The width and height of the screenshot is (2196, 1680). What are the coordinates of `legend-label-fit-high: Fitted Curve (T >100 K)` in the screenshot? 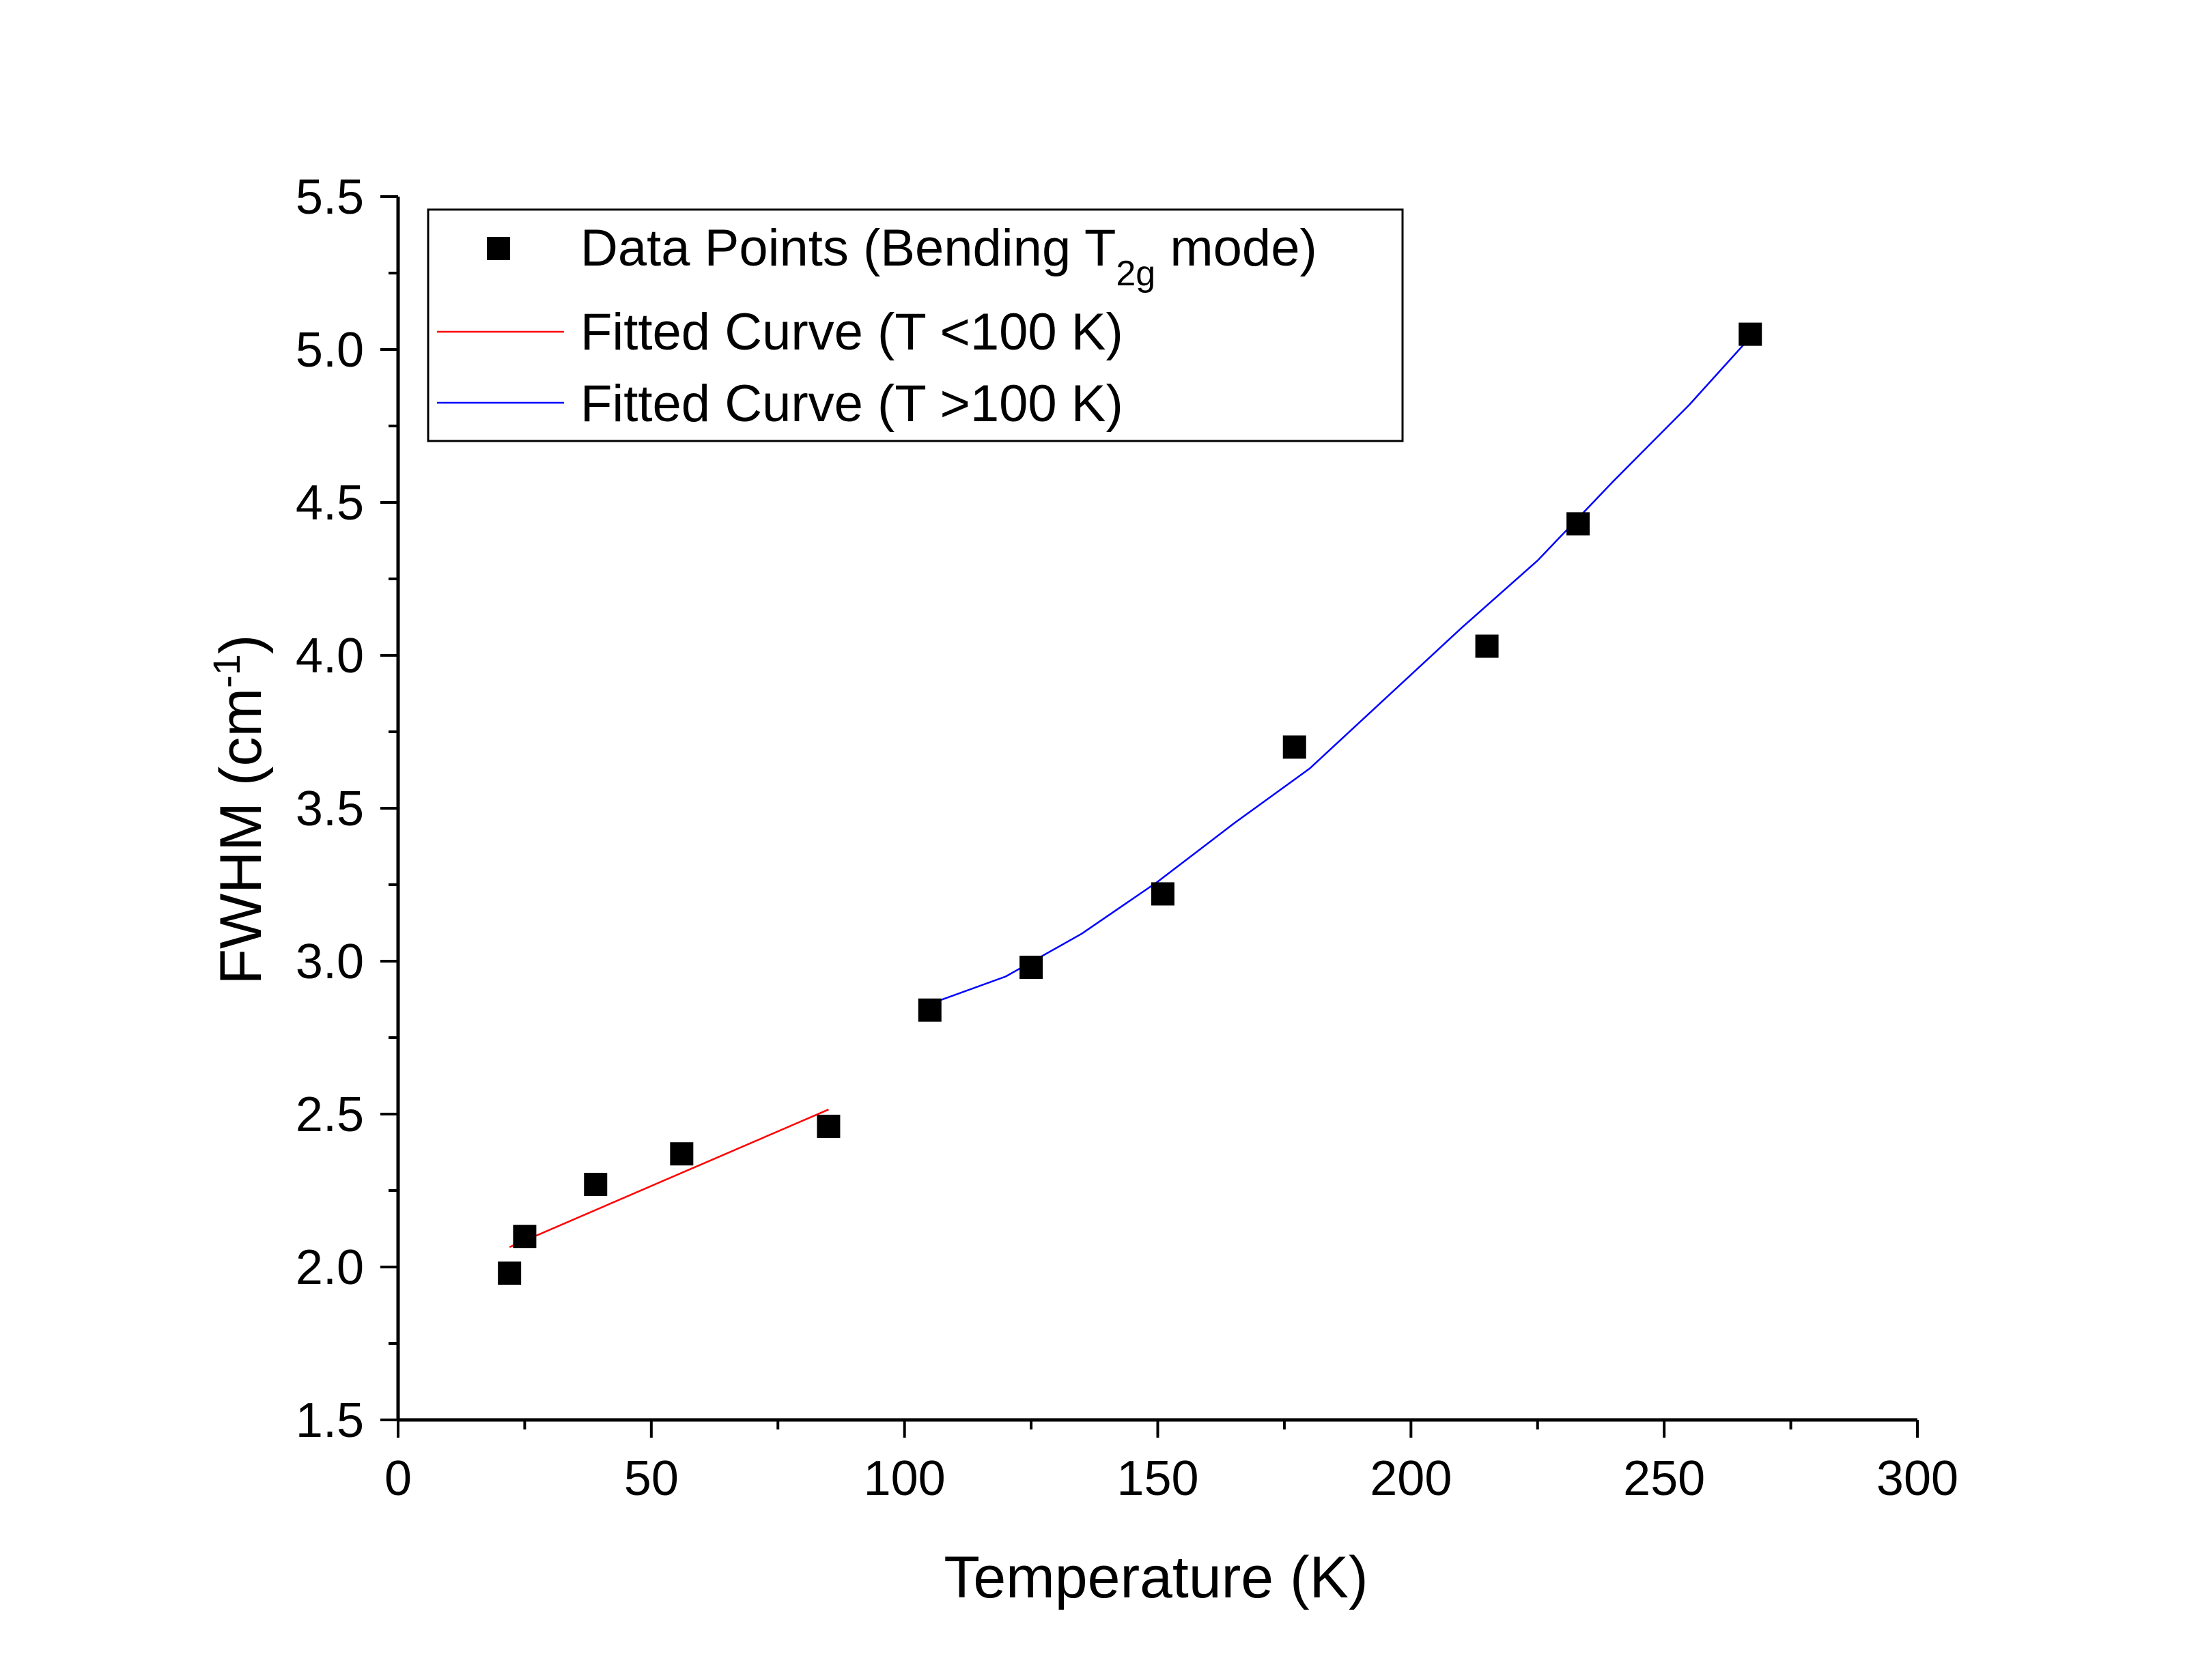 It's located at (852, 404).